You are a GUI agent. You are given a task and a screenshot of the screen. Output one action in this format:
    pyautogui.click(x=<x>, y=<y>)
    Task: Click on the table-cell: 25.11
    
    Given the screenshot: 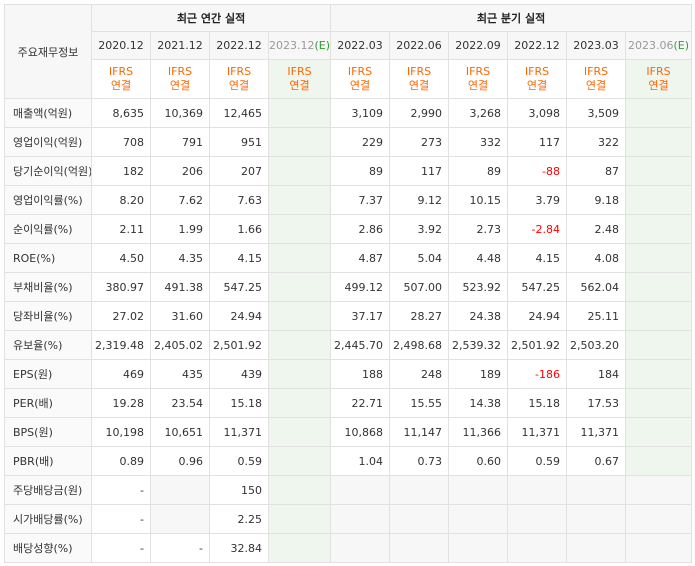 What is the action you would take?
    pyautogui.click(x=596, y=316)
    